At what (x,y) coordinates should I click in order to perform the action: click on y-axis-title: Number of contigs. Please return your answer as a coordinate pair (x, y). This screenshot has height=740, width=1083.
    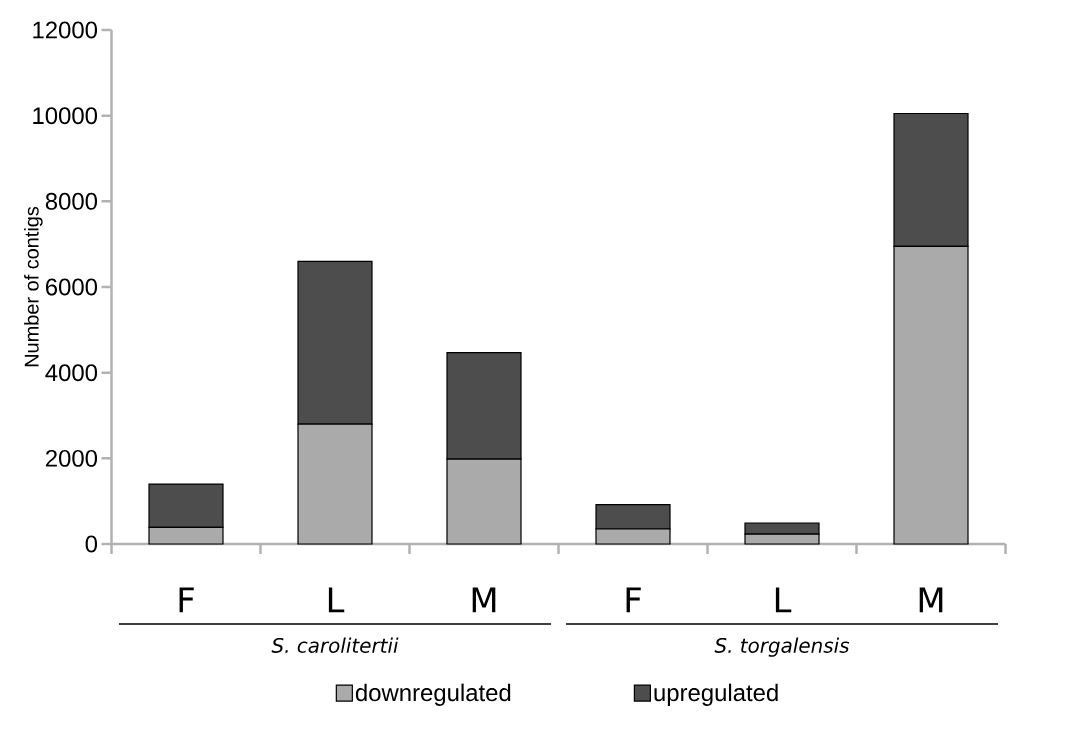
    Looking at the image, I should click on (33, 286).